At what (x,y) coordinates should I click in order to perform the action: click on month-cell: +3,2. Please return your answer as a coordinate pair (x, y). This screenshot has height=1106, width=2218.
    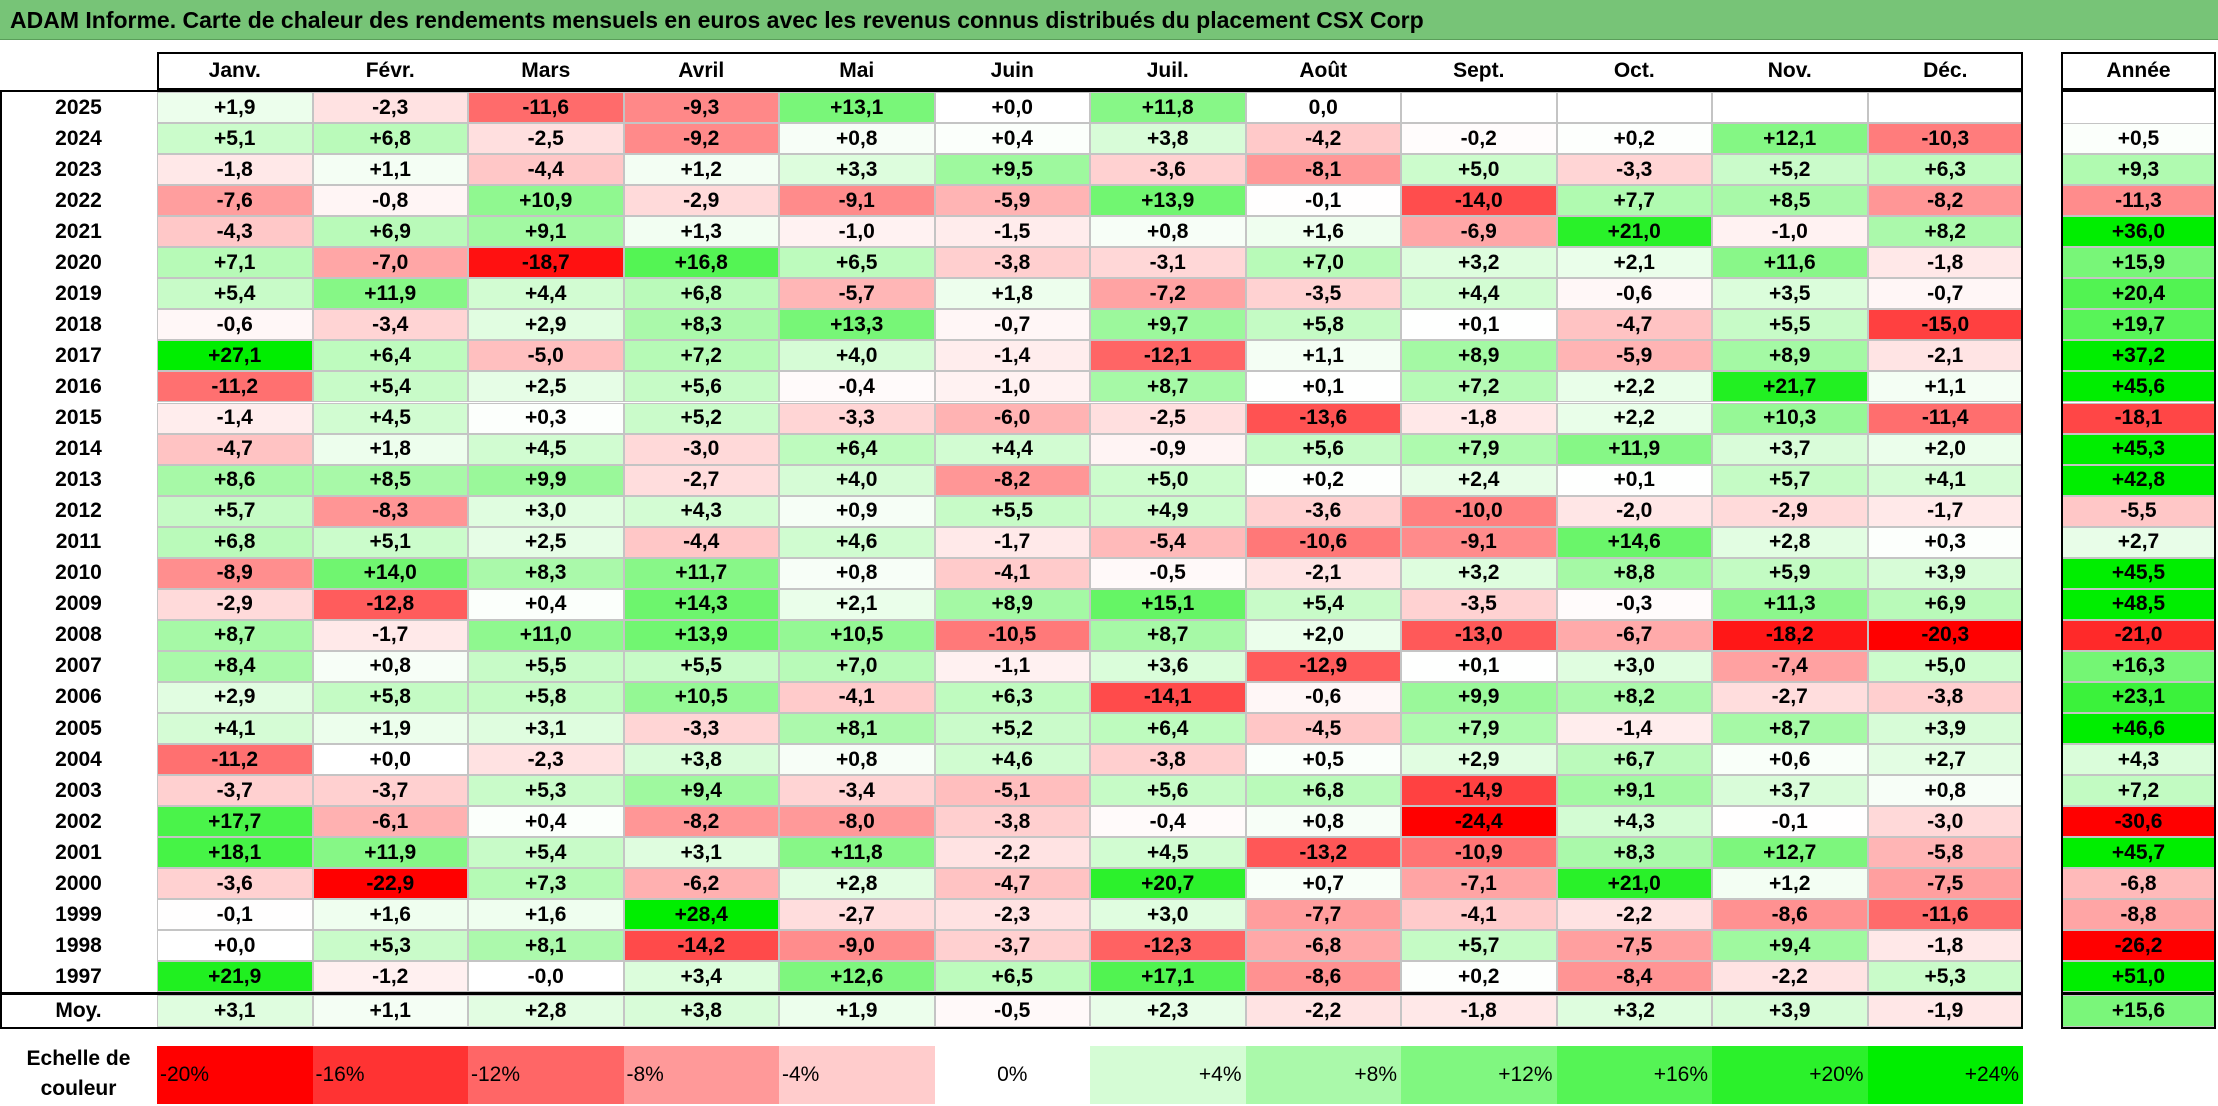
    Looking at the image, I should click on (1479, 573).